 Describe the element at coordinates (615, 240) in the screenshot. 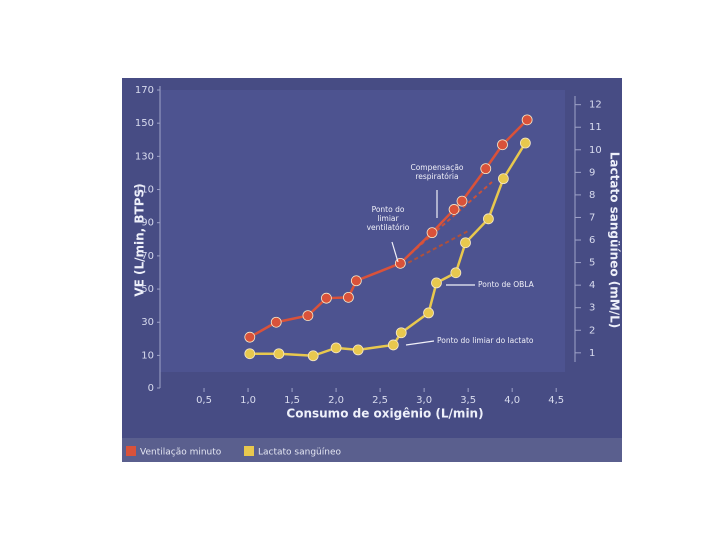

I see `y2-axis-title: Lactato sangüíneo (mM/L)` at that location.